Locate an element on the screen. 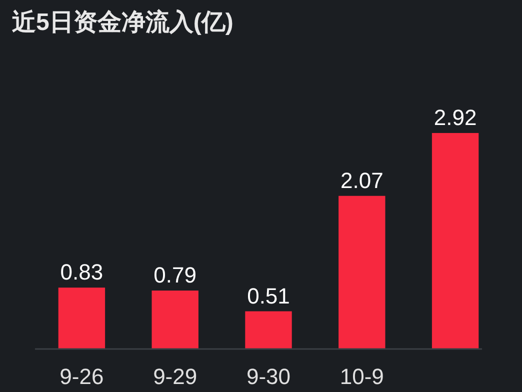 This screenshot has width=522, height=392. data-label: 2.92 is located at coordinates (455, 117).